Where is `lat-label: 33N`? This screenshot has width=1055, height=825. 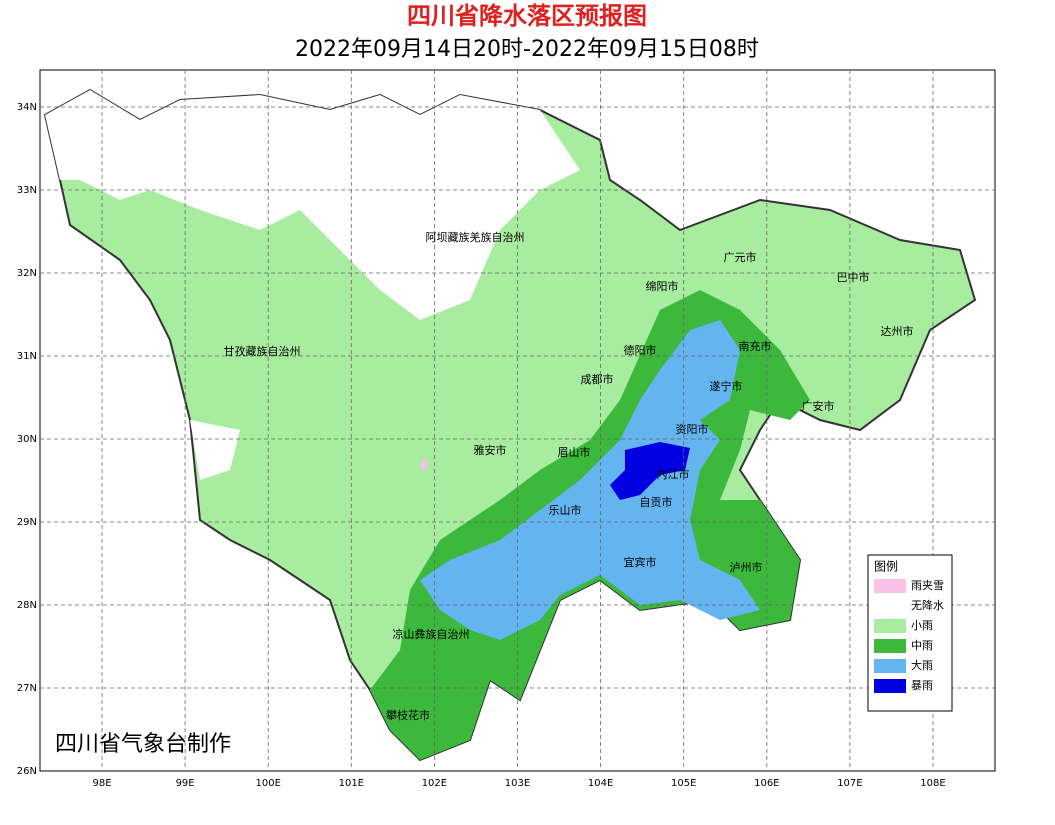
lat-label: 33N is located at coordinates (27, 190).